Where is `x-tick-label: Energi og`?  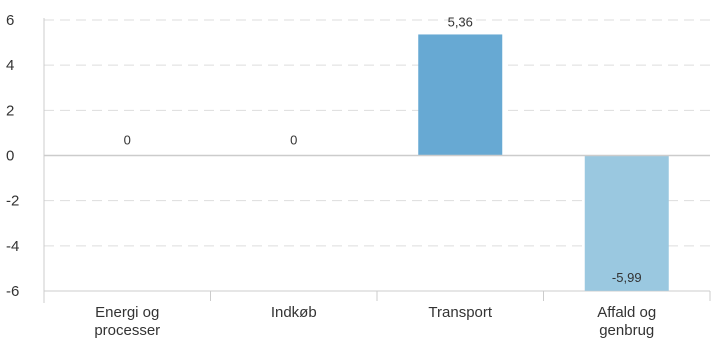
x-tick-label: Energi og is located at coordinates (127, 312).